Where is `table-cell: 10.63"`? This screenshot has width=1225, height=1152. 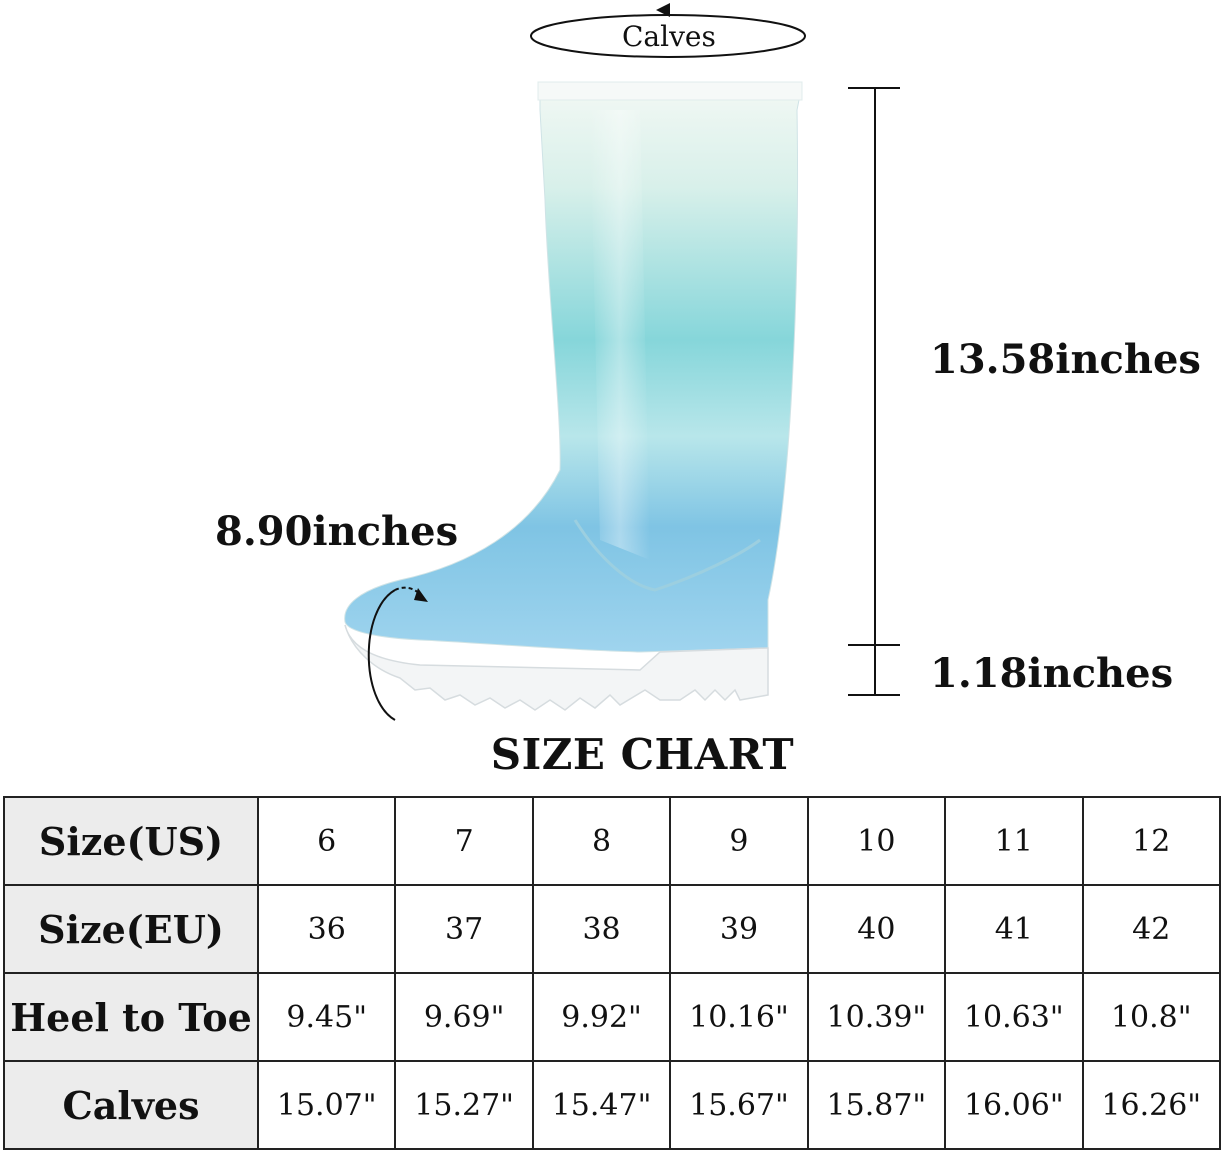
table-cell: 10.63" is located at coordinates (1014, 1017).